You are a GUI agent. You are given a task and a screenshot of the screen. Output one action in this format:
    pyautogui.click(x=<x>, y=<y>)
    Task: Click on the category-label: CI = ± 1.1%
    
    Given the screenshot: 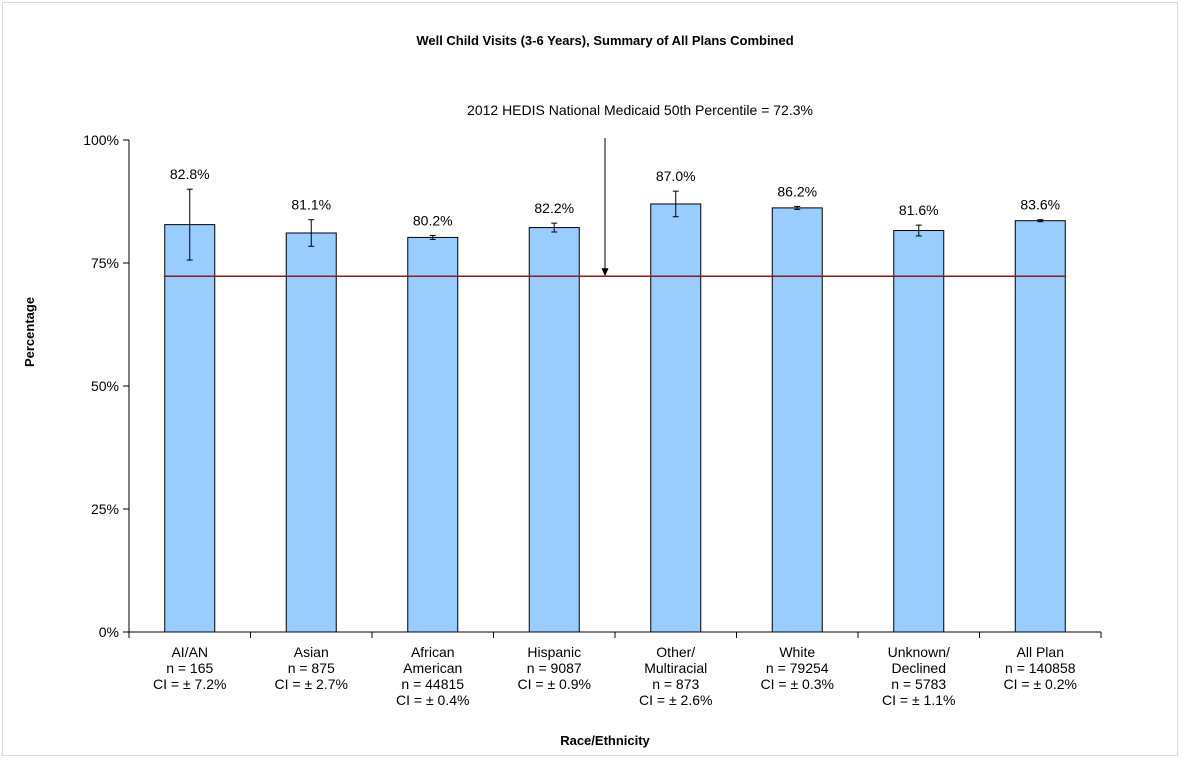 What is the action you would take?
    pyautogui.click(x=918, y=700)
    